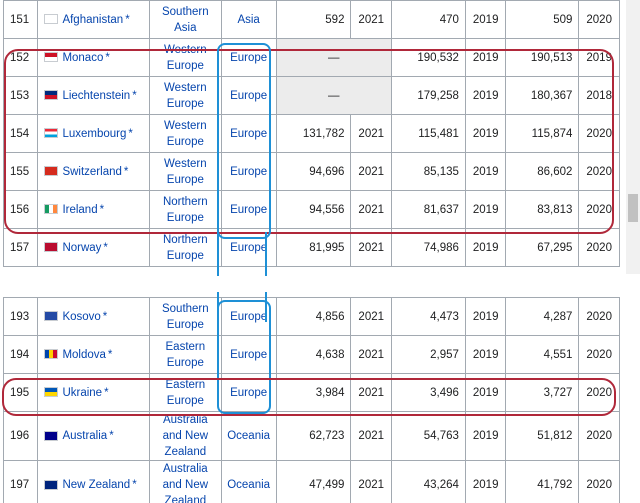  I want to click on scrollbar-thumb, so click(633, 208).